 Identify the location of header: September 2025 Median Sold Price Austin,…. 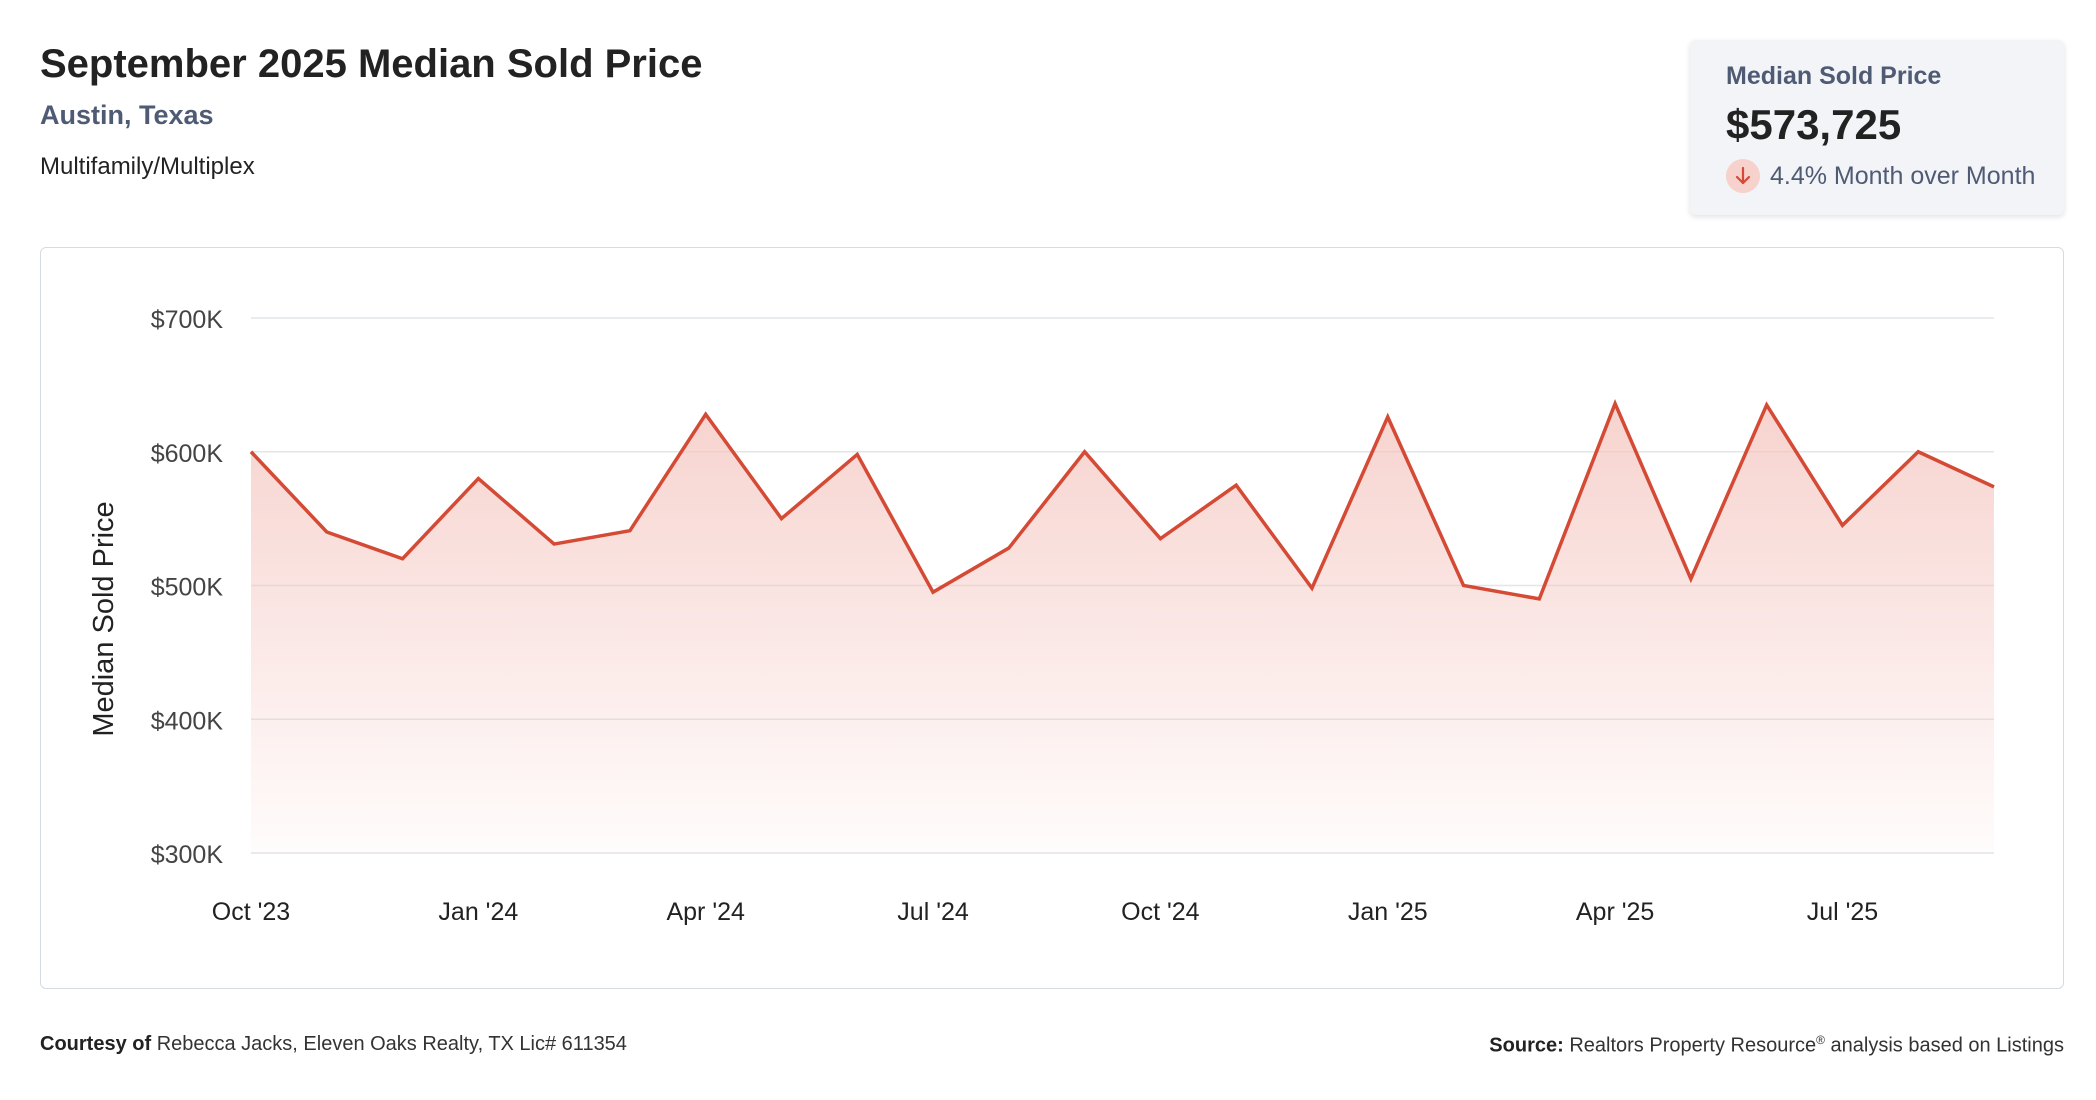
(371, 110).